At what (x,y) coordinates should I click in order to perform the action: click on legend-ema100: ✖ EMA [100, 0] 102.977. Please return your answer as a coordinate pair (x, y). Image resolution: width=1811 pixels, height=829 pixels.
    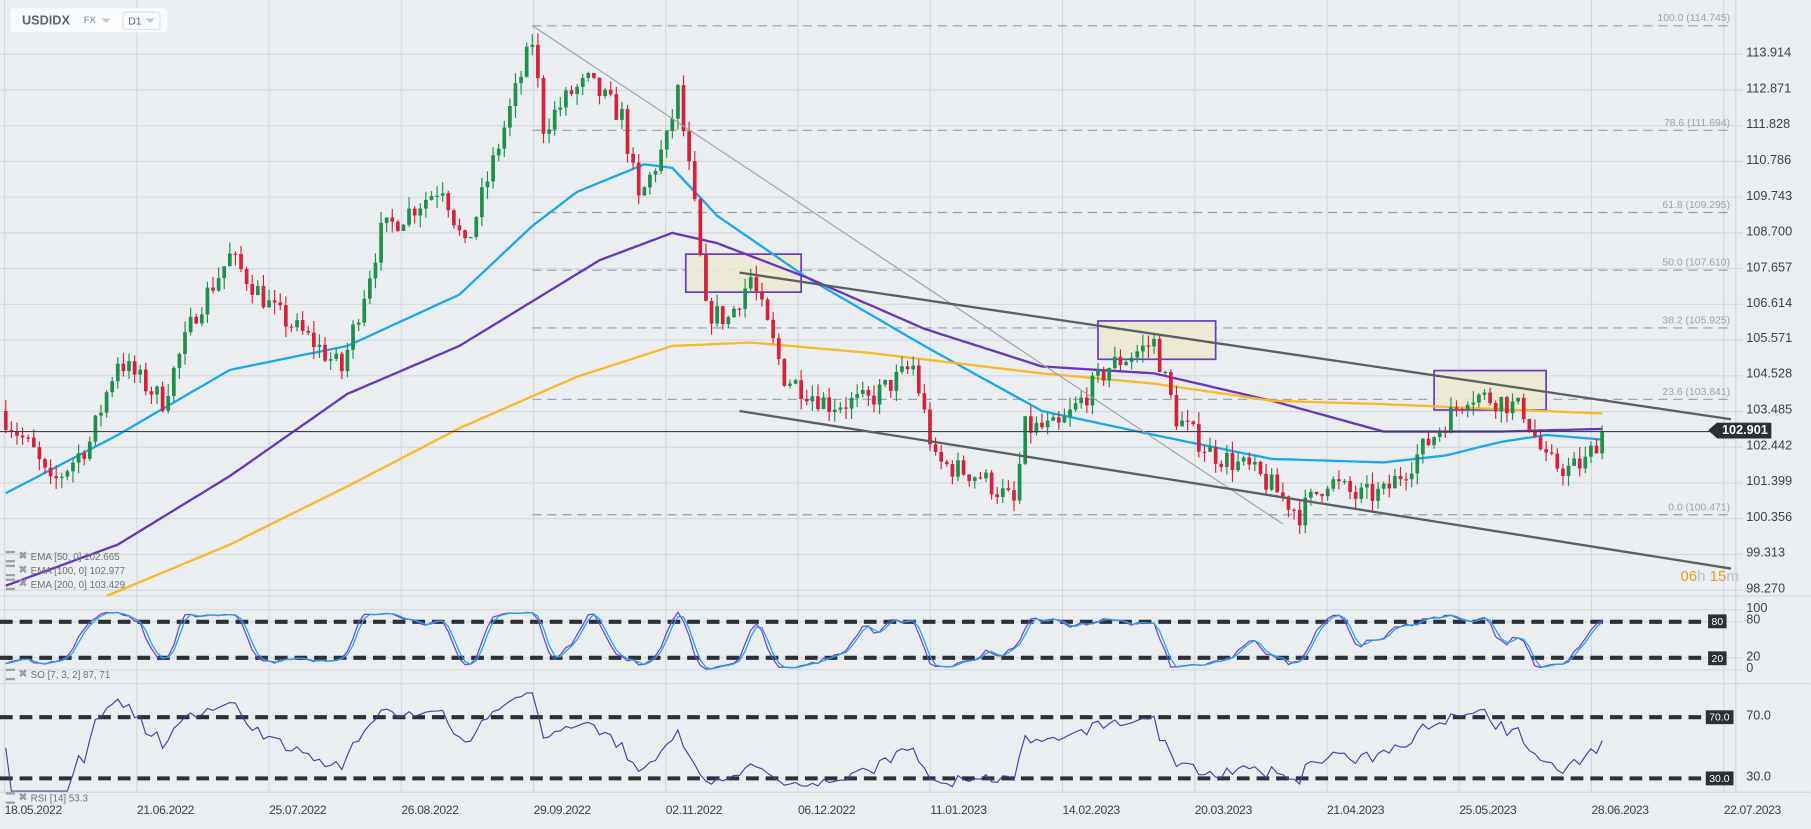
    Looking at the image, I should click on (65, 570).